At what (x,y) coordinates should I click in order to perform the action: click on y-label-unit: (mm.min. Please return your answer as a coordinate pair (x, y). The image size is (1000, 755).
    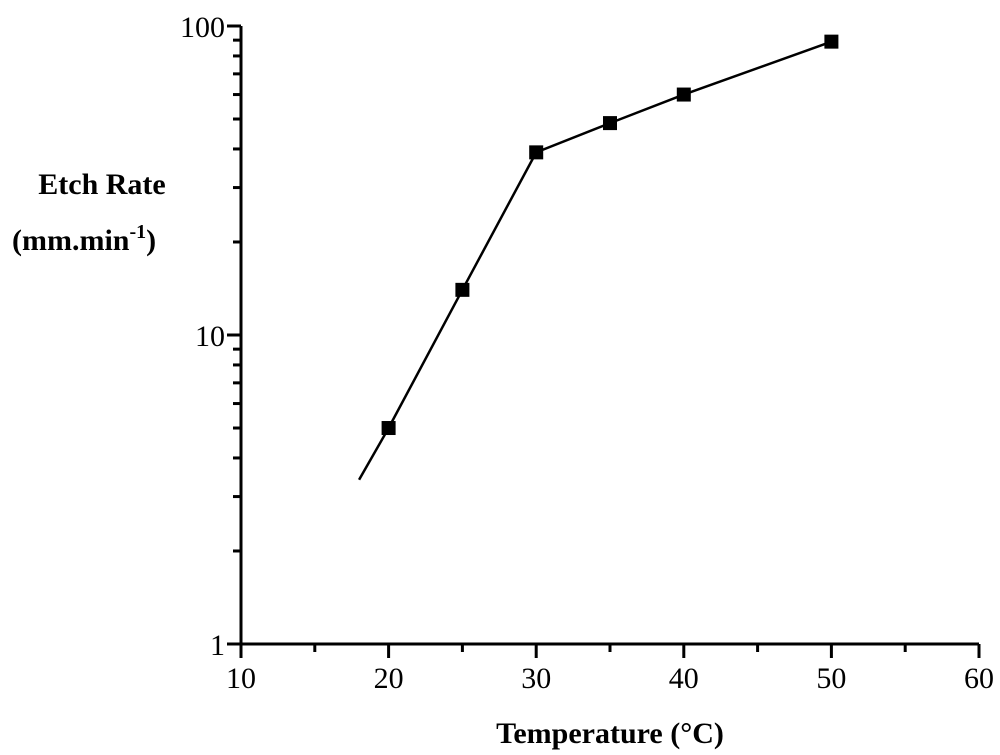
    Looking at the image, I should click on (71, 240).